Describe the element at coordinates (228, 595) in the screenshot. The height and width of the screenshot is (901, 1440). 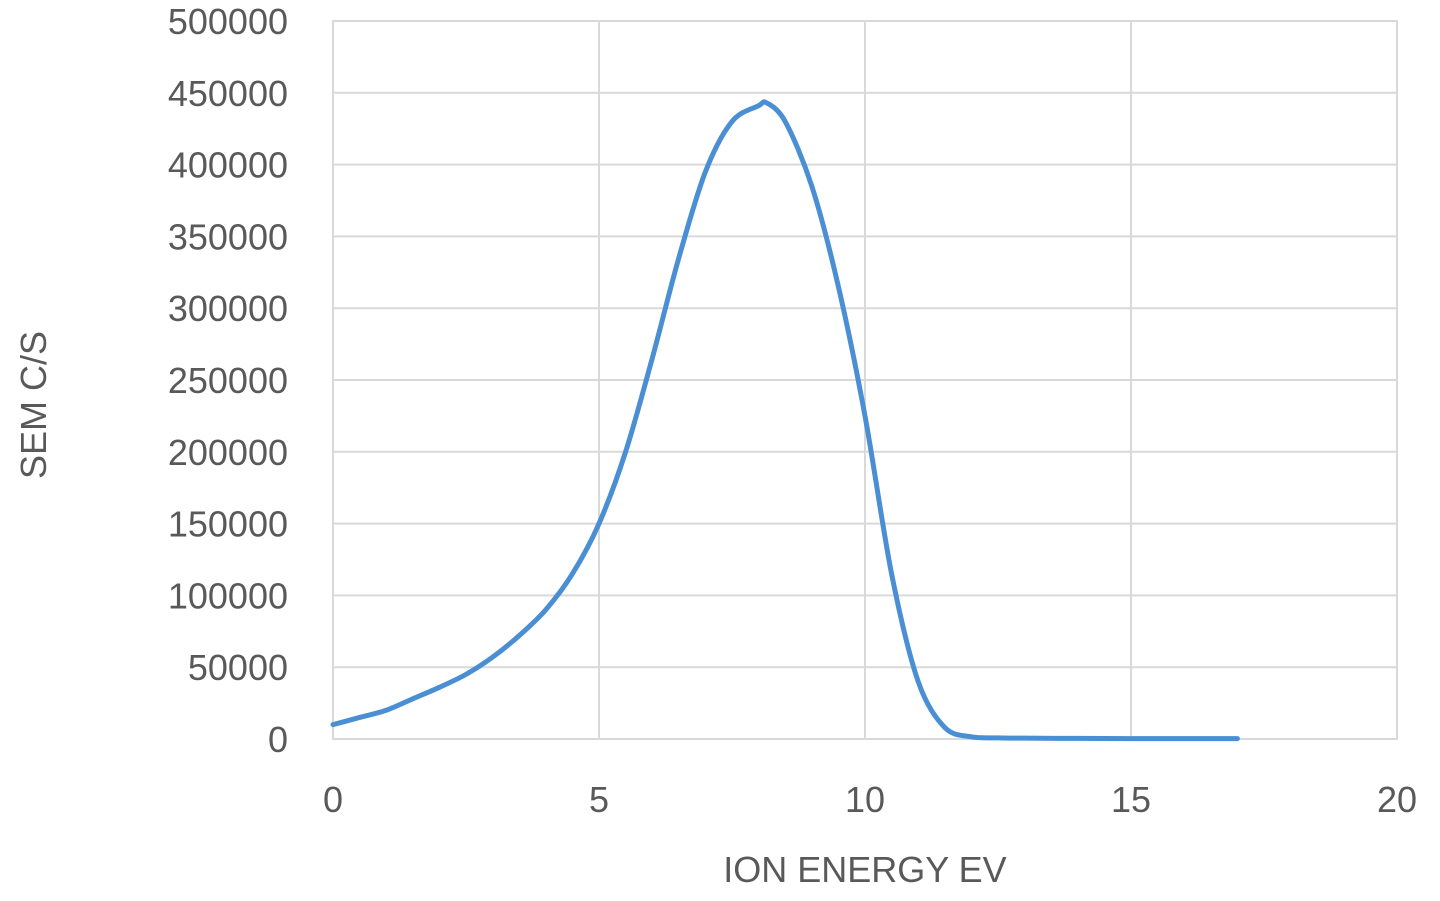
I see `y-tick-label: 100000` at that location.